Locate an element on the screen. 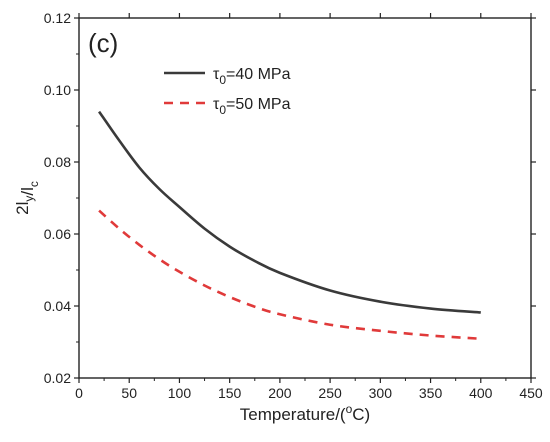 The height and width of the screenshot is (442, 550). x-axis-title: Temperature/(oC) is located at coordinates (305, 413).